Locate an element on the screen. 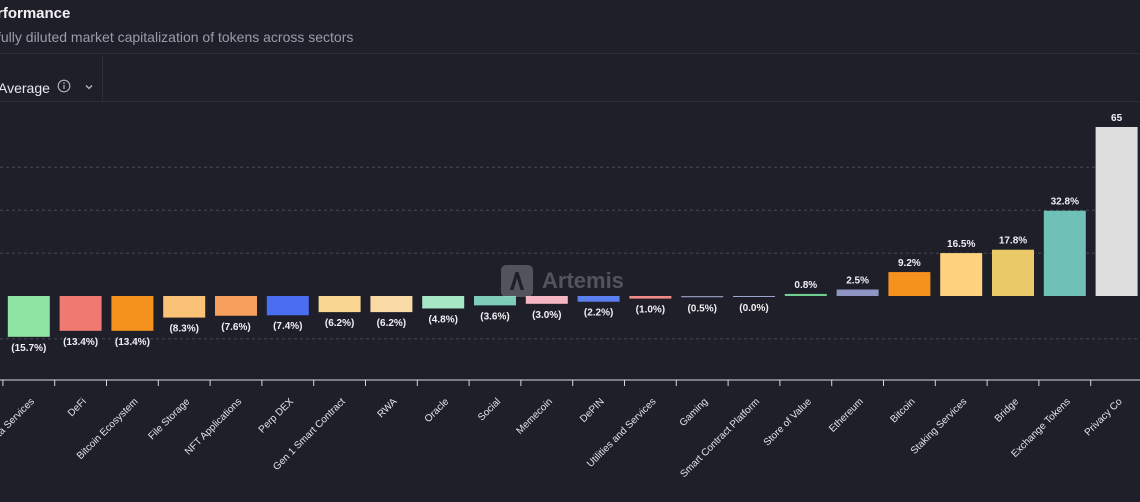 This screenshot has height=502, width=1140. data-label: 65 is located at coordinates (1117, 118).